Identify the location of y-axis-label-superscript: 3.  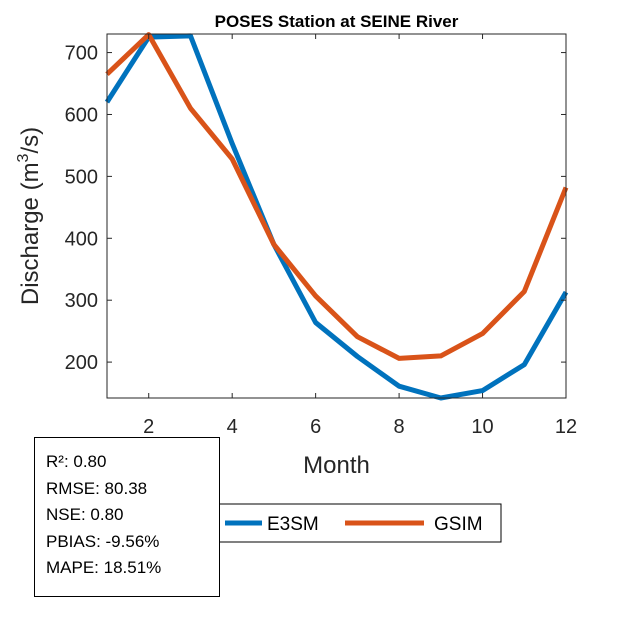
(23, 157).